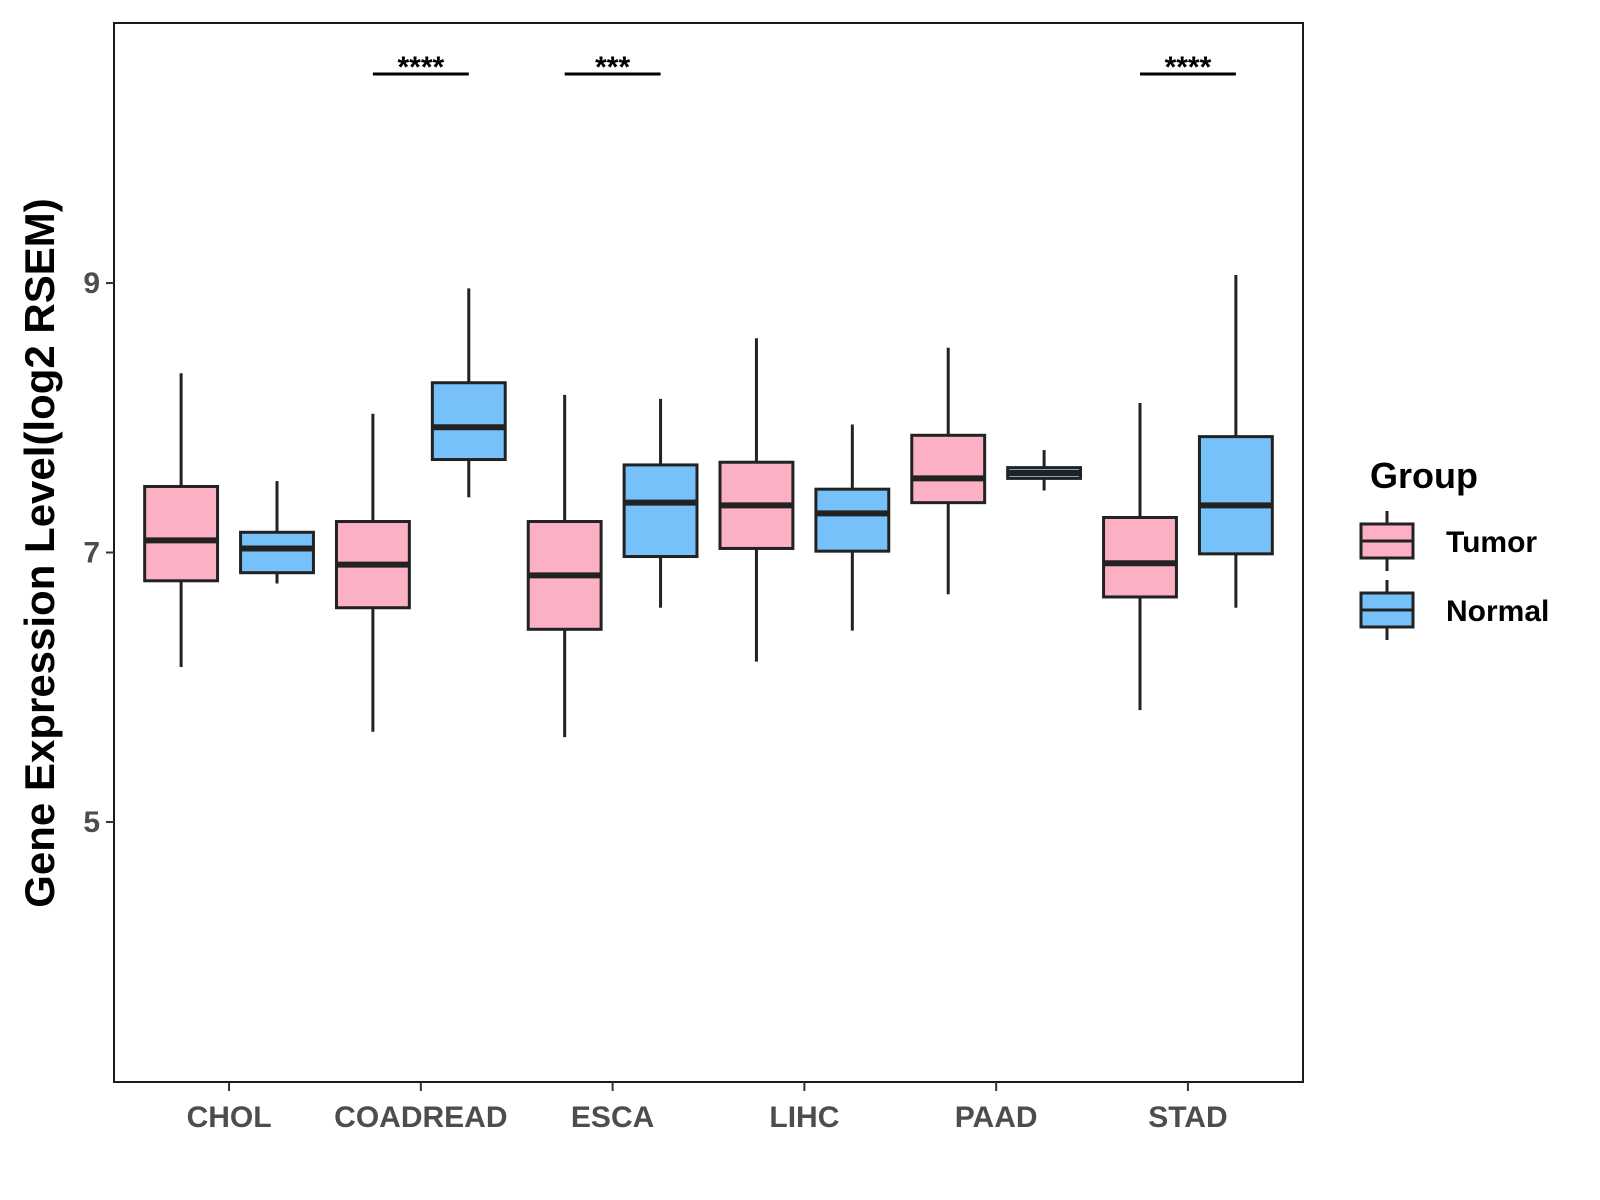 The image size is (1600, 1200). I want to click on significance-label: ***, so click(612, 67).